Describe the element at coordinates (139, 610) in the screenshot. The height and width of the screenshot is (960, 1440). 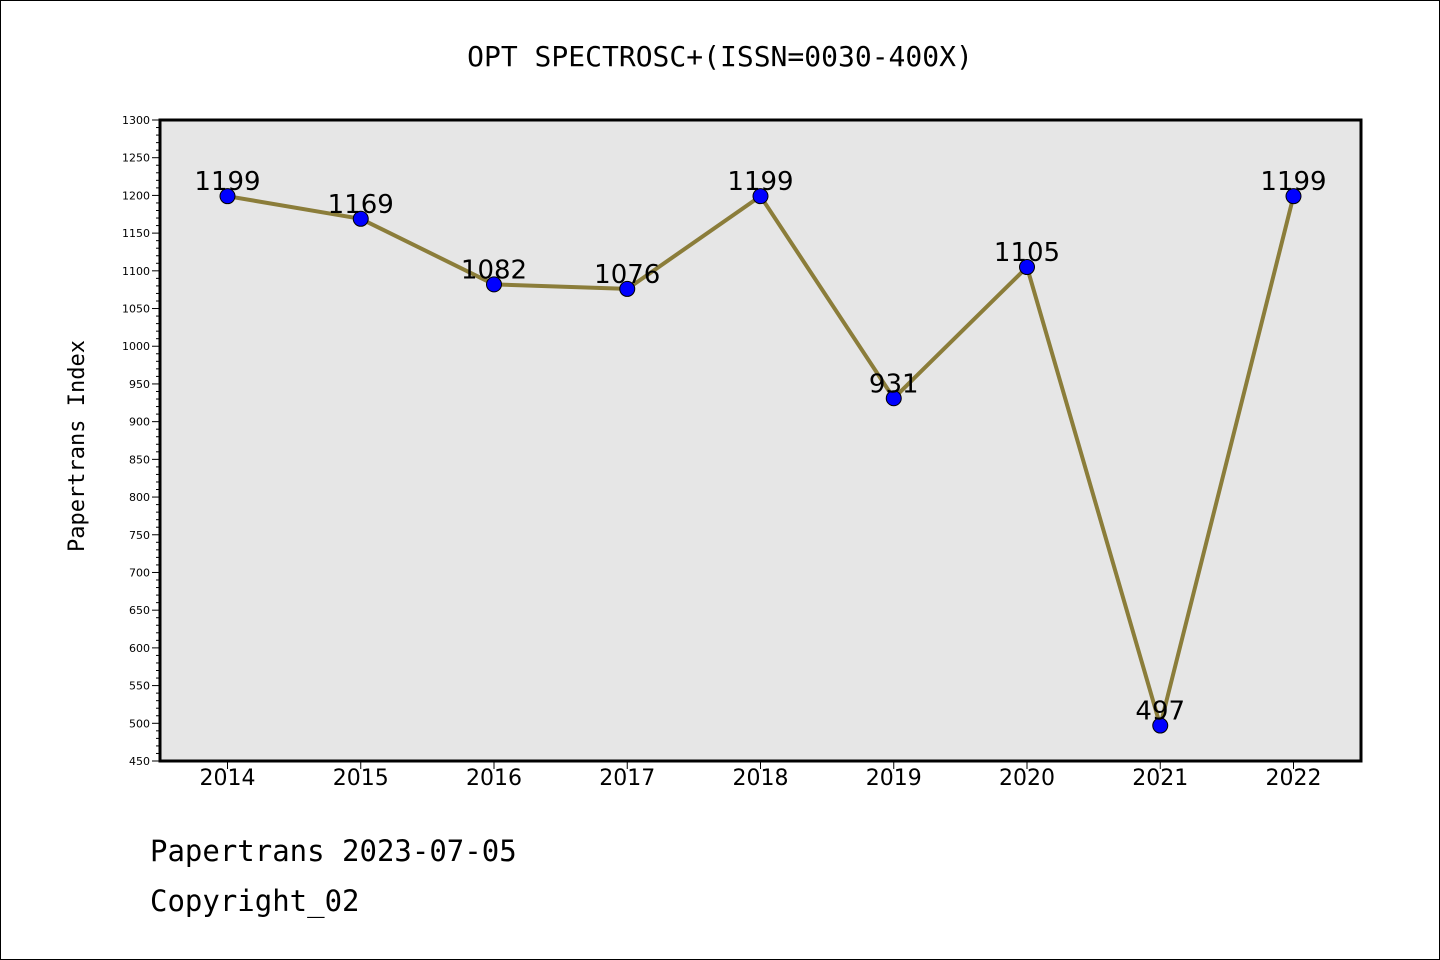
I see `y-tick-label: 650` at that location.